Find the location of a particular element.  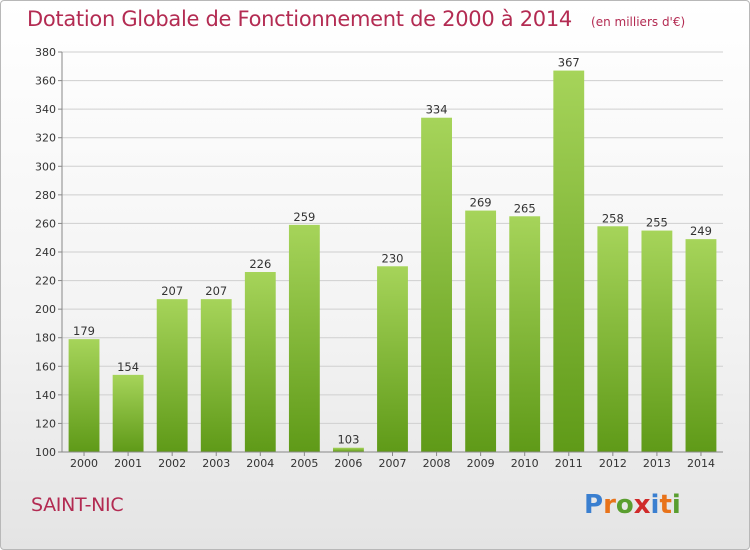

proxiti-logo: Proxiti is located at coordinates (632, 505).